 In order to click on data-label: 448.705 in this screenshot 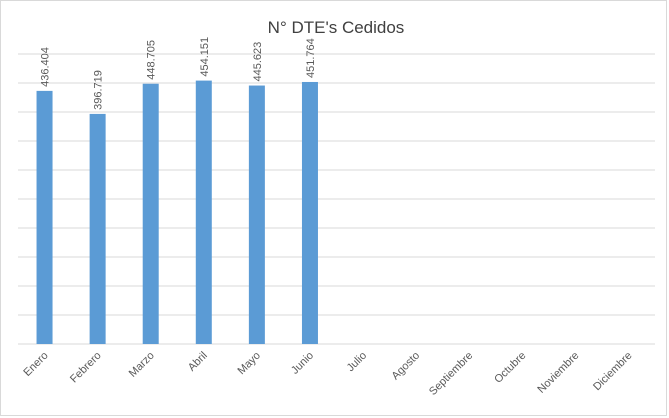, I will do `click(152, 60)`.